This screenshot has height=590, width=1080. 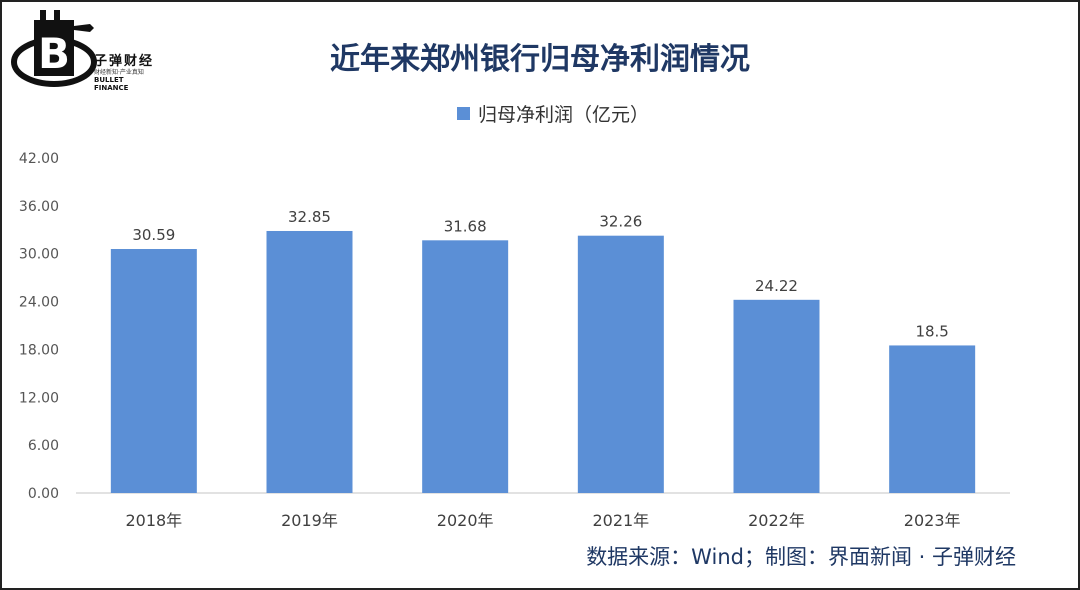 What do you see at coordinates (153, 235) in the screenshot?
I see `data-label: 30.59` at bounding box center [153, 235].